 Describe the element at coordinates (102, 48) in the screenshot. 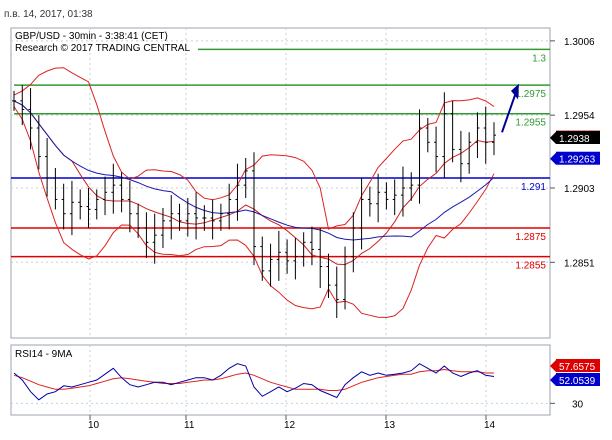

I see `chart-subtitle: Research © 2017 TRADING CENTRAL` at that location.